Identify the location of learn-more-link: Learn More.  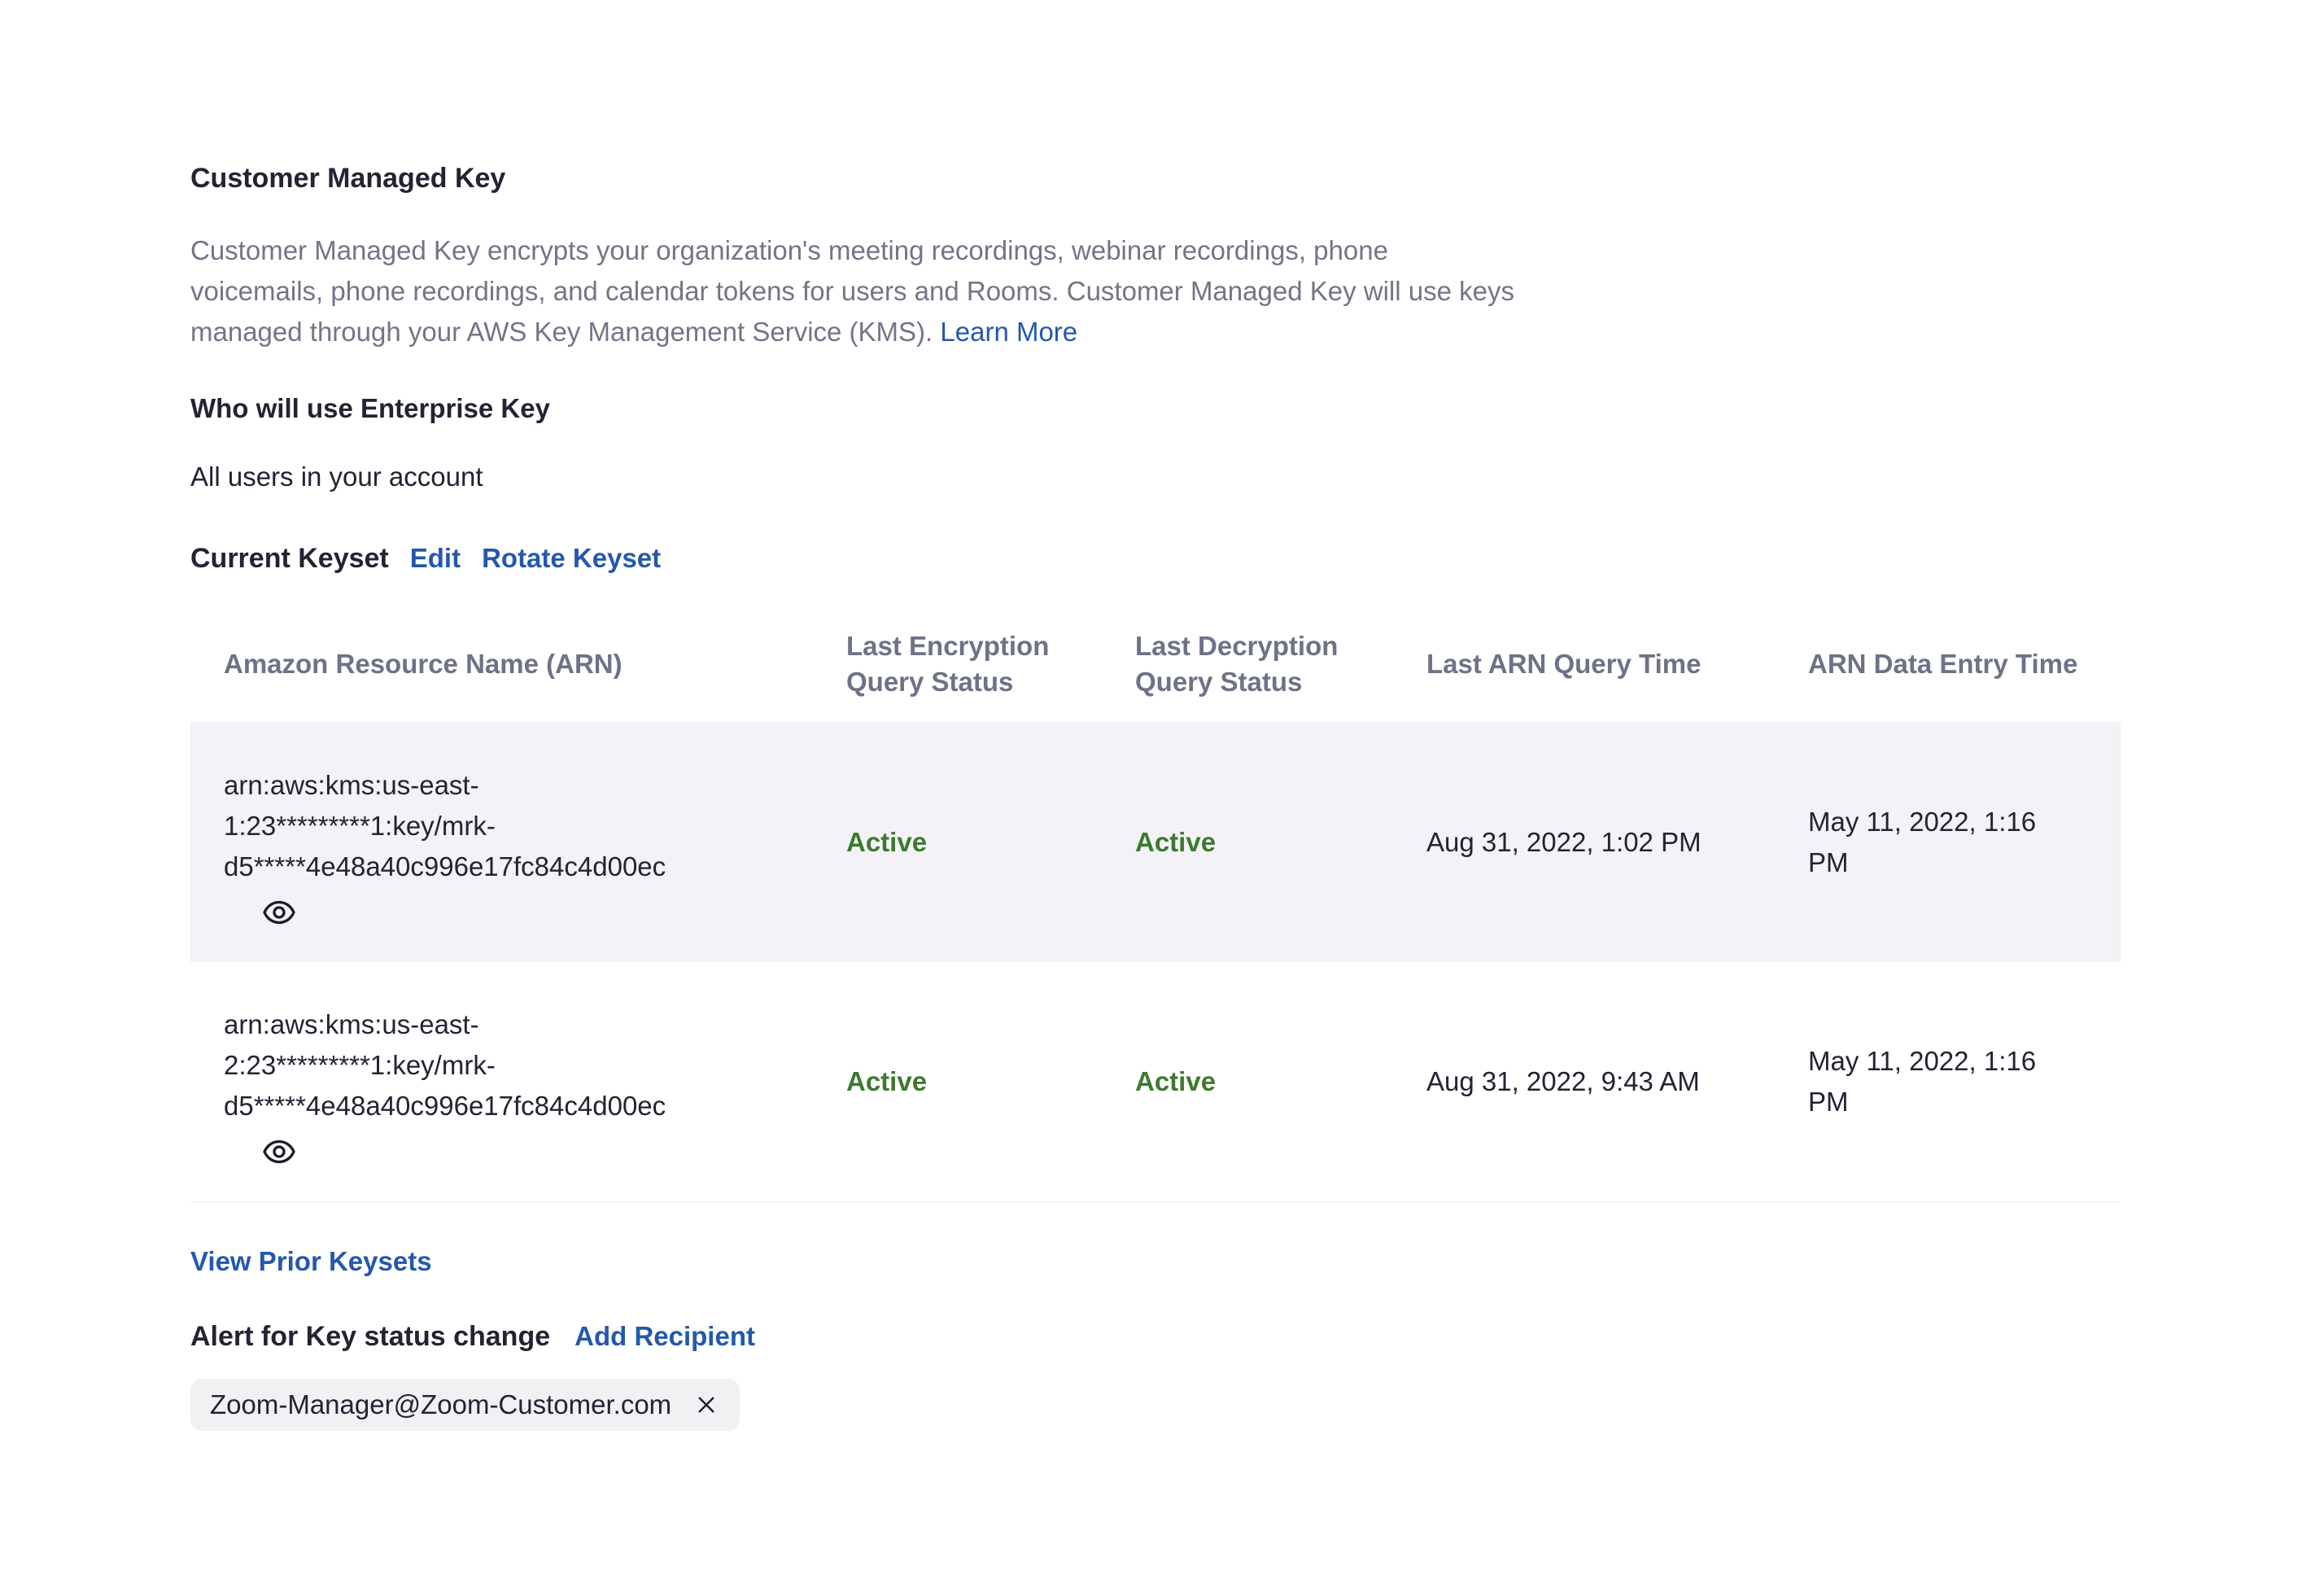
(1009, 332).